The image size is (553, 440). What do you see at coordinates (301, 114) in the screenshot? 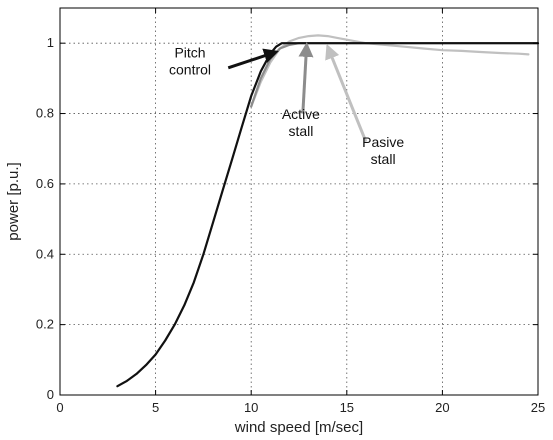
I see `active-stall-label: Active` at bounding box center [301, 114].